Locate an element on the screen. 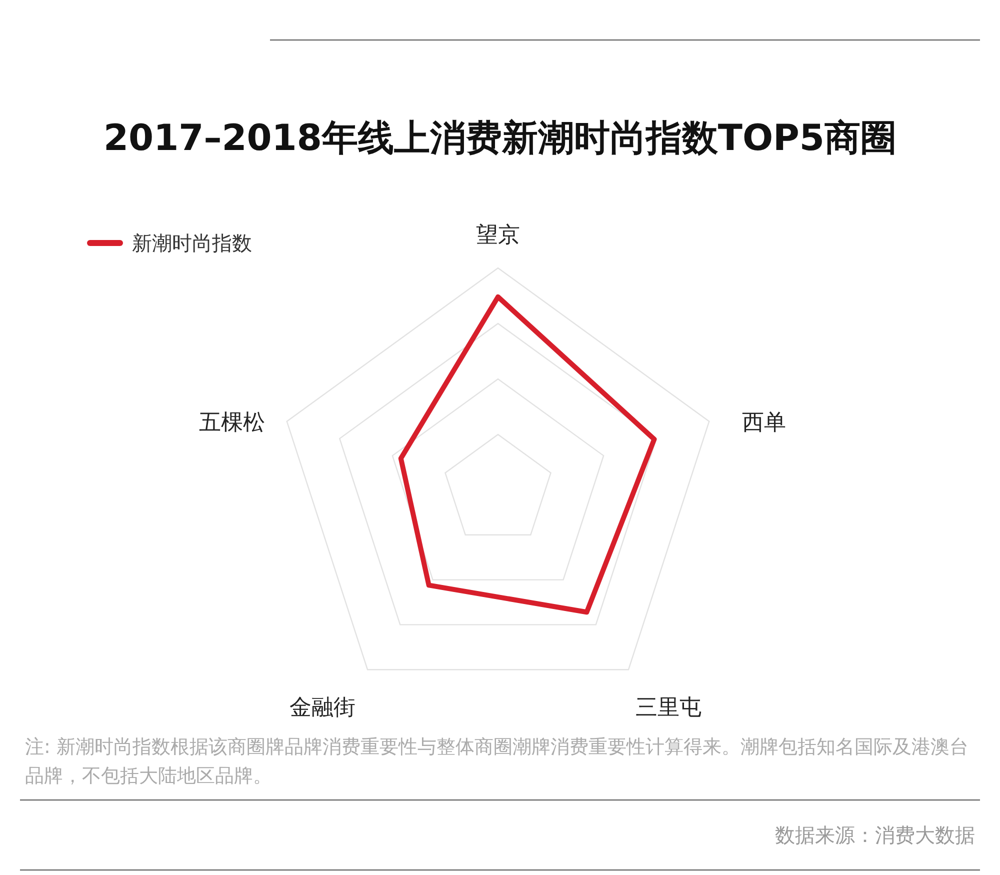 Image resolution: width=1000 pixels, height=875 pixels. text: 注: 新潮时尚指数根据该商圈牌品牌消费重要性与整体商圈潮牌消费重要性计算得来。潮牌包括知名国际及港澳台品牌，不包括大陆地区品牌。 is located at coordinates (497, 762).